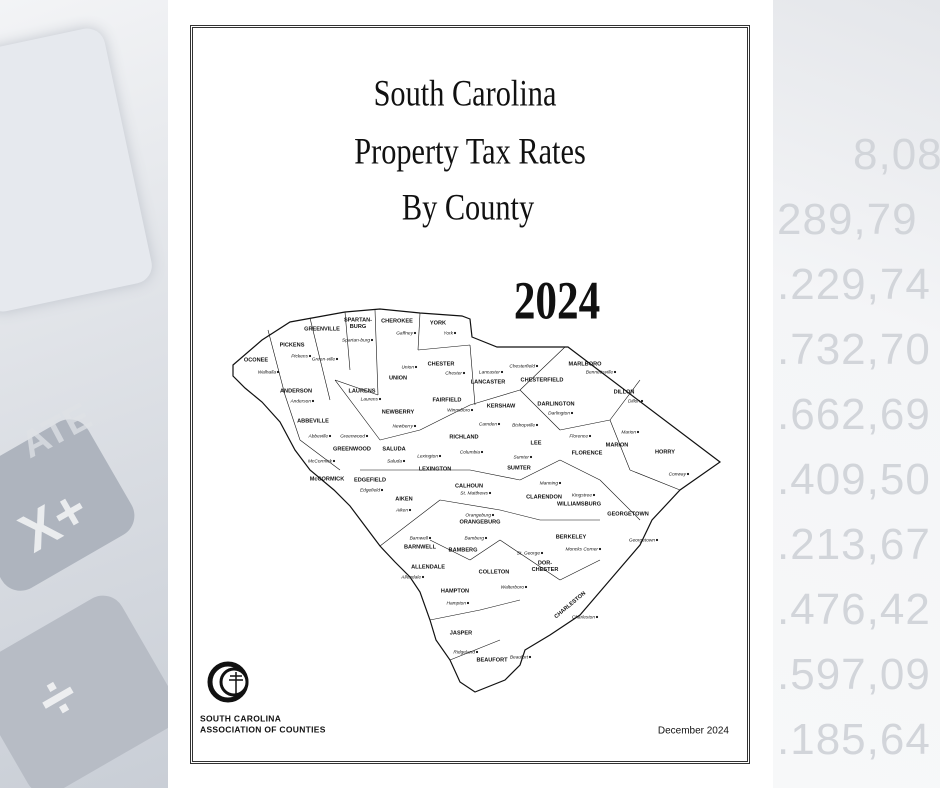 The width and height of the screenshot is (940, 788). I want to click on bg-number: .597,09, so click(854, 674).